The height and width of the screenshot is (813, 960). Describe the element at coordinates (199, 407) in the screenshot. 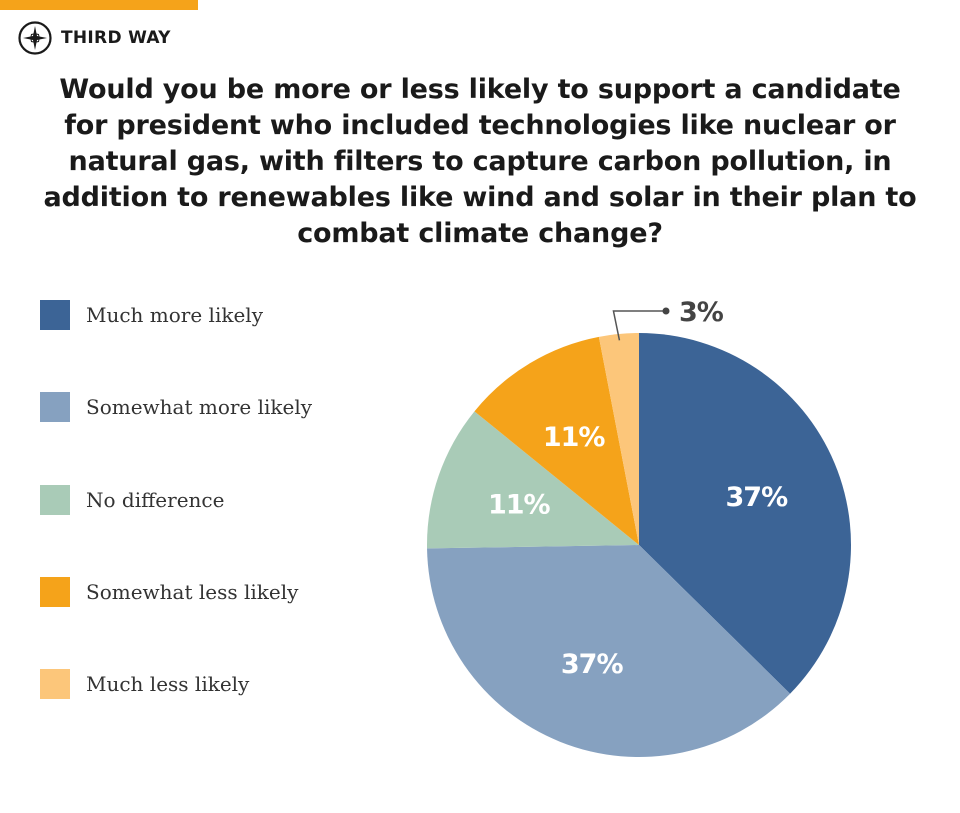

I see `legend-label: Somewhat more likely` at that location.